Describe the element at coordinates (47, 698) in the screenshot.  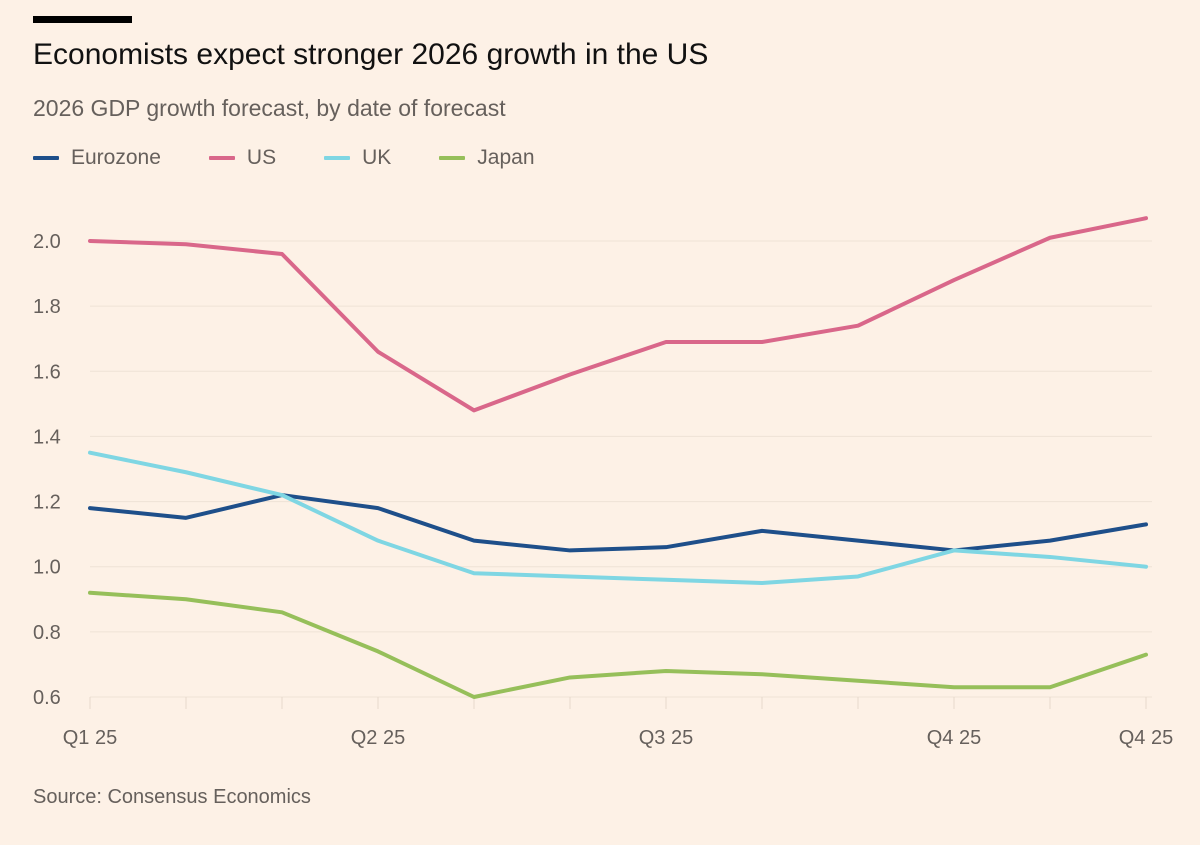
I see `y-tick-label: 0.6` at that location.